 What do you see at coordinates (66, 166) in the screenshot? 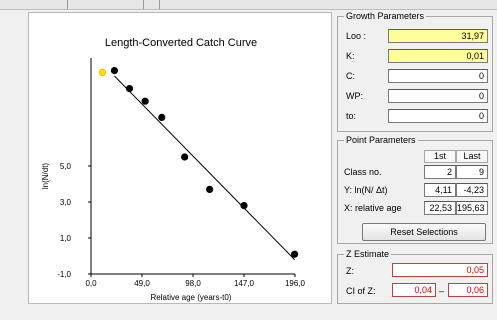
I see `y-tick-label: 5,0` at bounding box center [66, 166].